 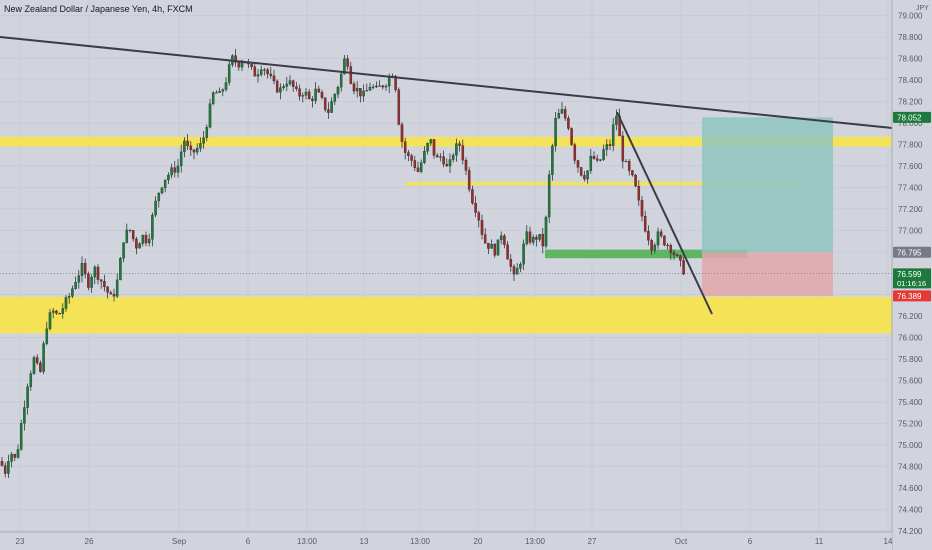 I want to click on price-badge-entry, so click(x=912, y=252).